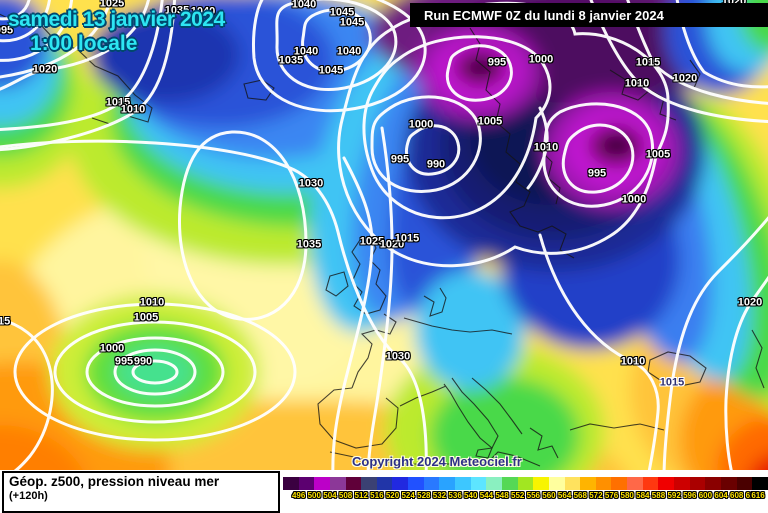 This screenshot has width=768, height=513. I want to click on scale-label: 524, so click(408, 495).